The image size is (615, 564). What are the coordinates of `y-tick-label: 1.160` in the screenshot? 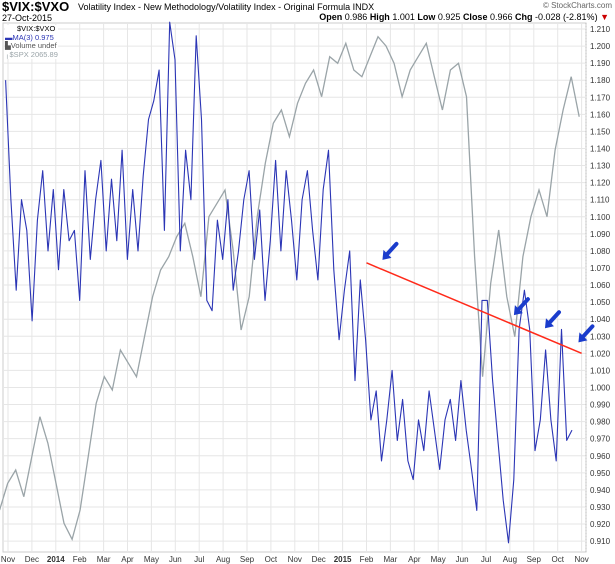 It's located at (600, 114).